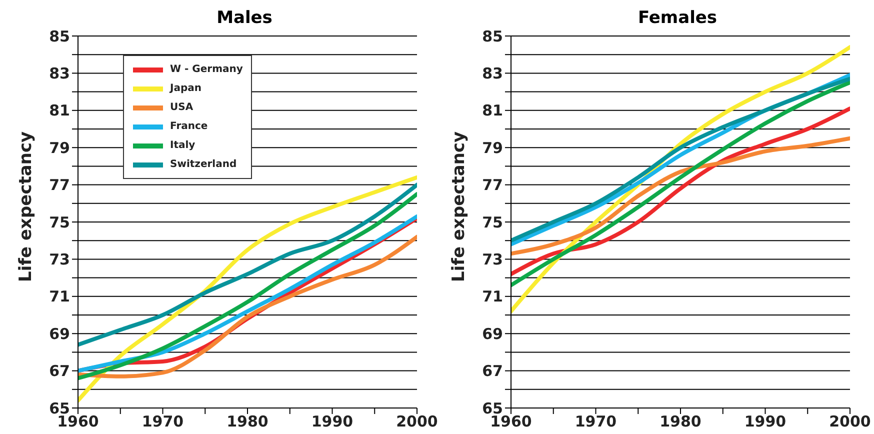 The height and width of the screenshot is (434, 874). What do you see at coordinates (244, 18) in the screenshot?
I see `chart-title: Males` at bounding box center [244, 18].